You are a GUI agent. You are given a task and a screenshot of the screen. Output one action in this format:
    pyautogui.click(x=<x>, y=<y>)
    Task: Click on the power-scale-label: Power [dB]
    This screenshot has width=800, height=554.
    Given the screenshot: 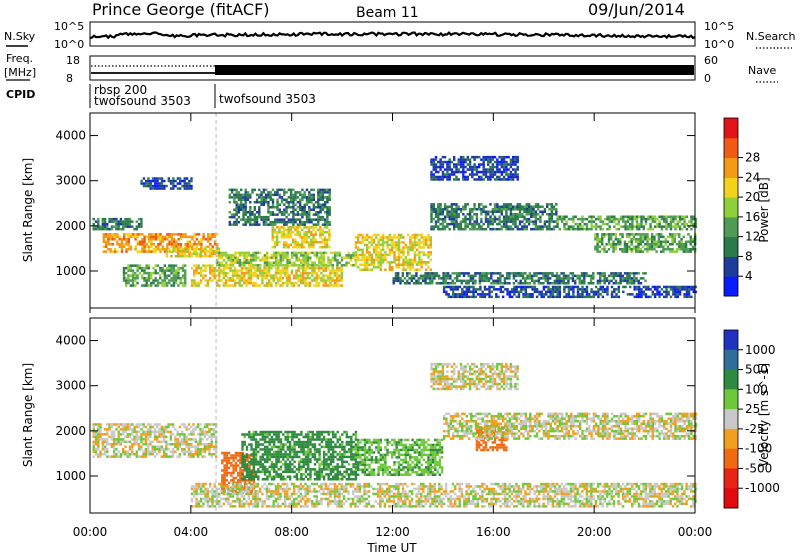 What is the action you would take?
    pyautogui.click(x=764, y=209)
    